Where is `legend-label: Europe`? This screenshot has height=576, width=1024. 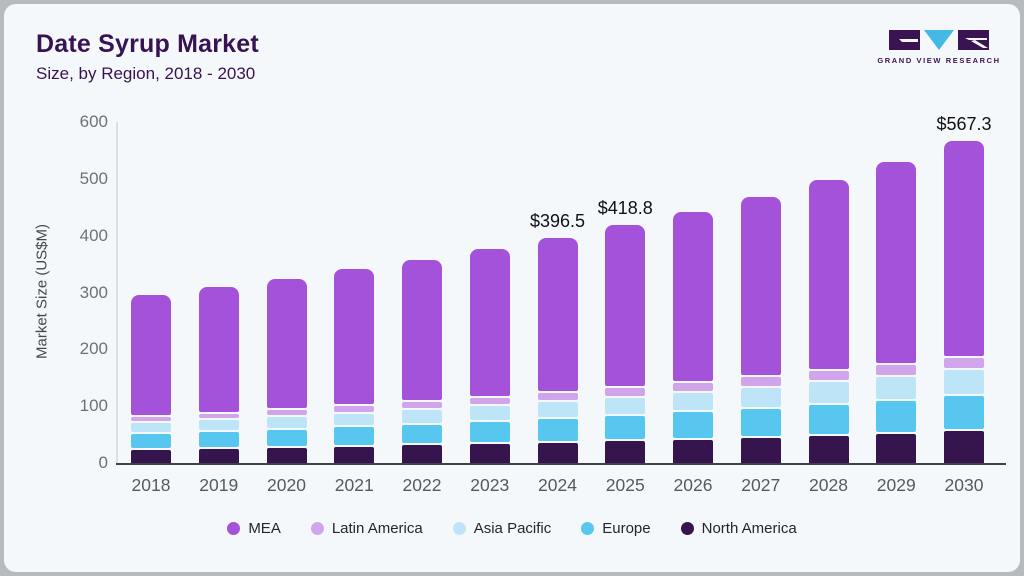
legend-label: Europe is located at coordinates (626, 528).